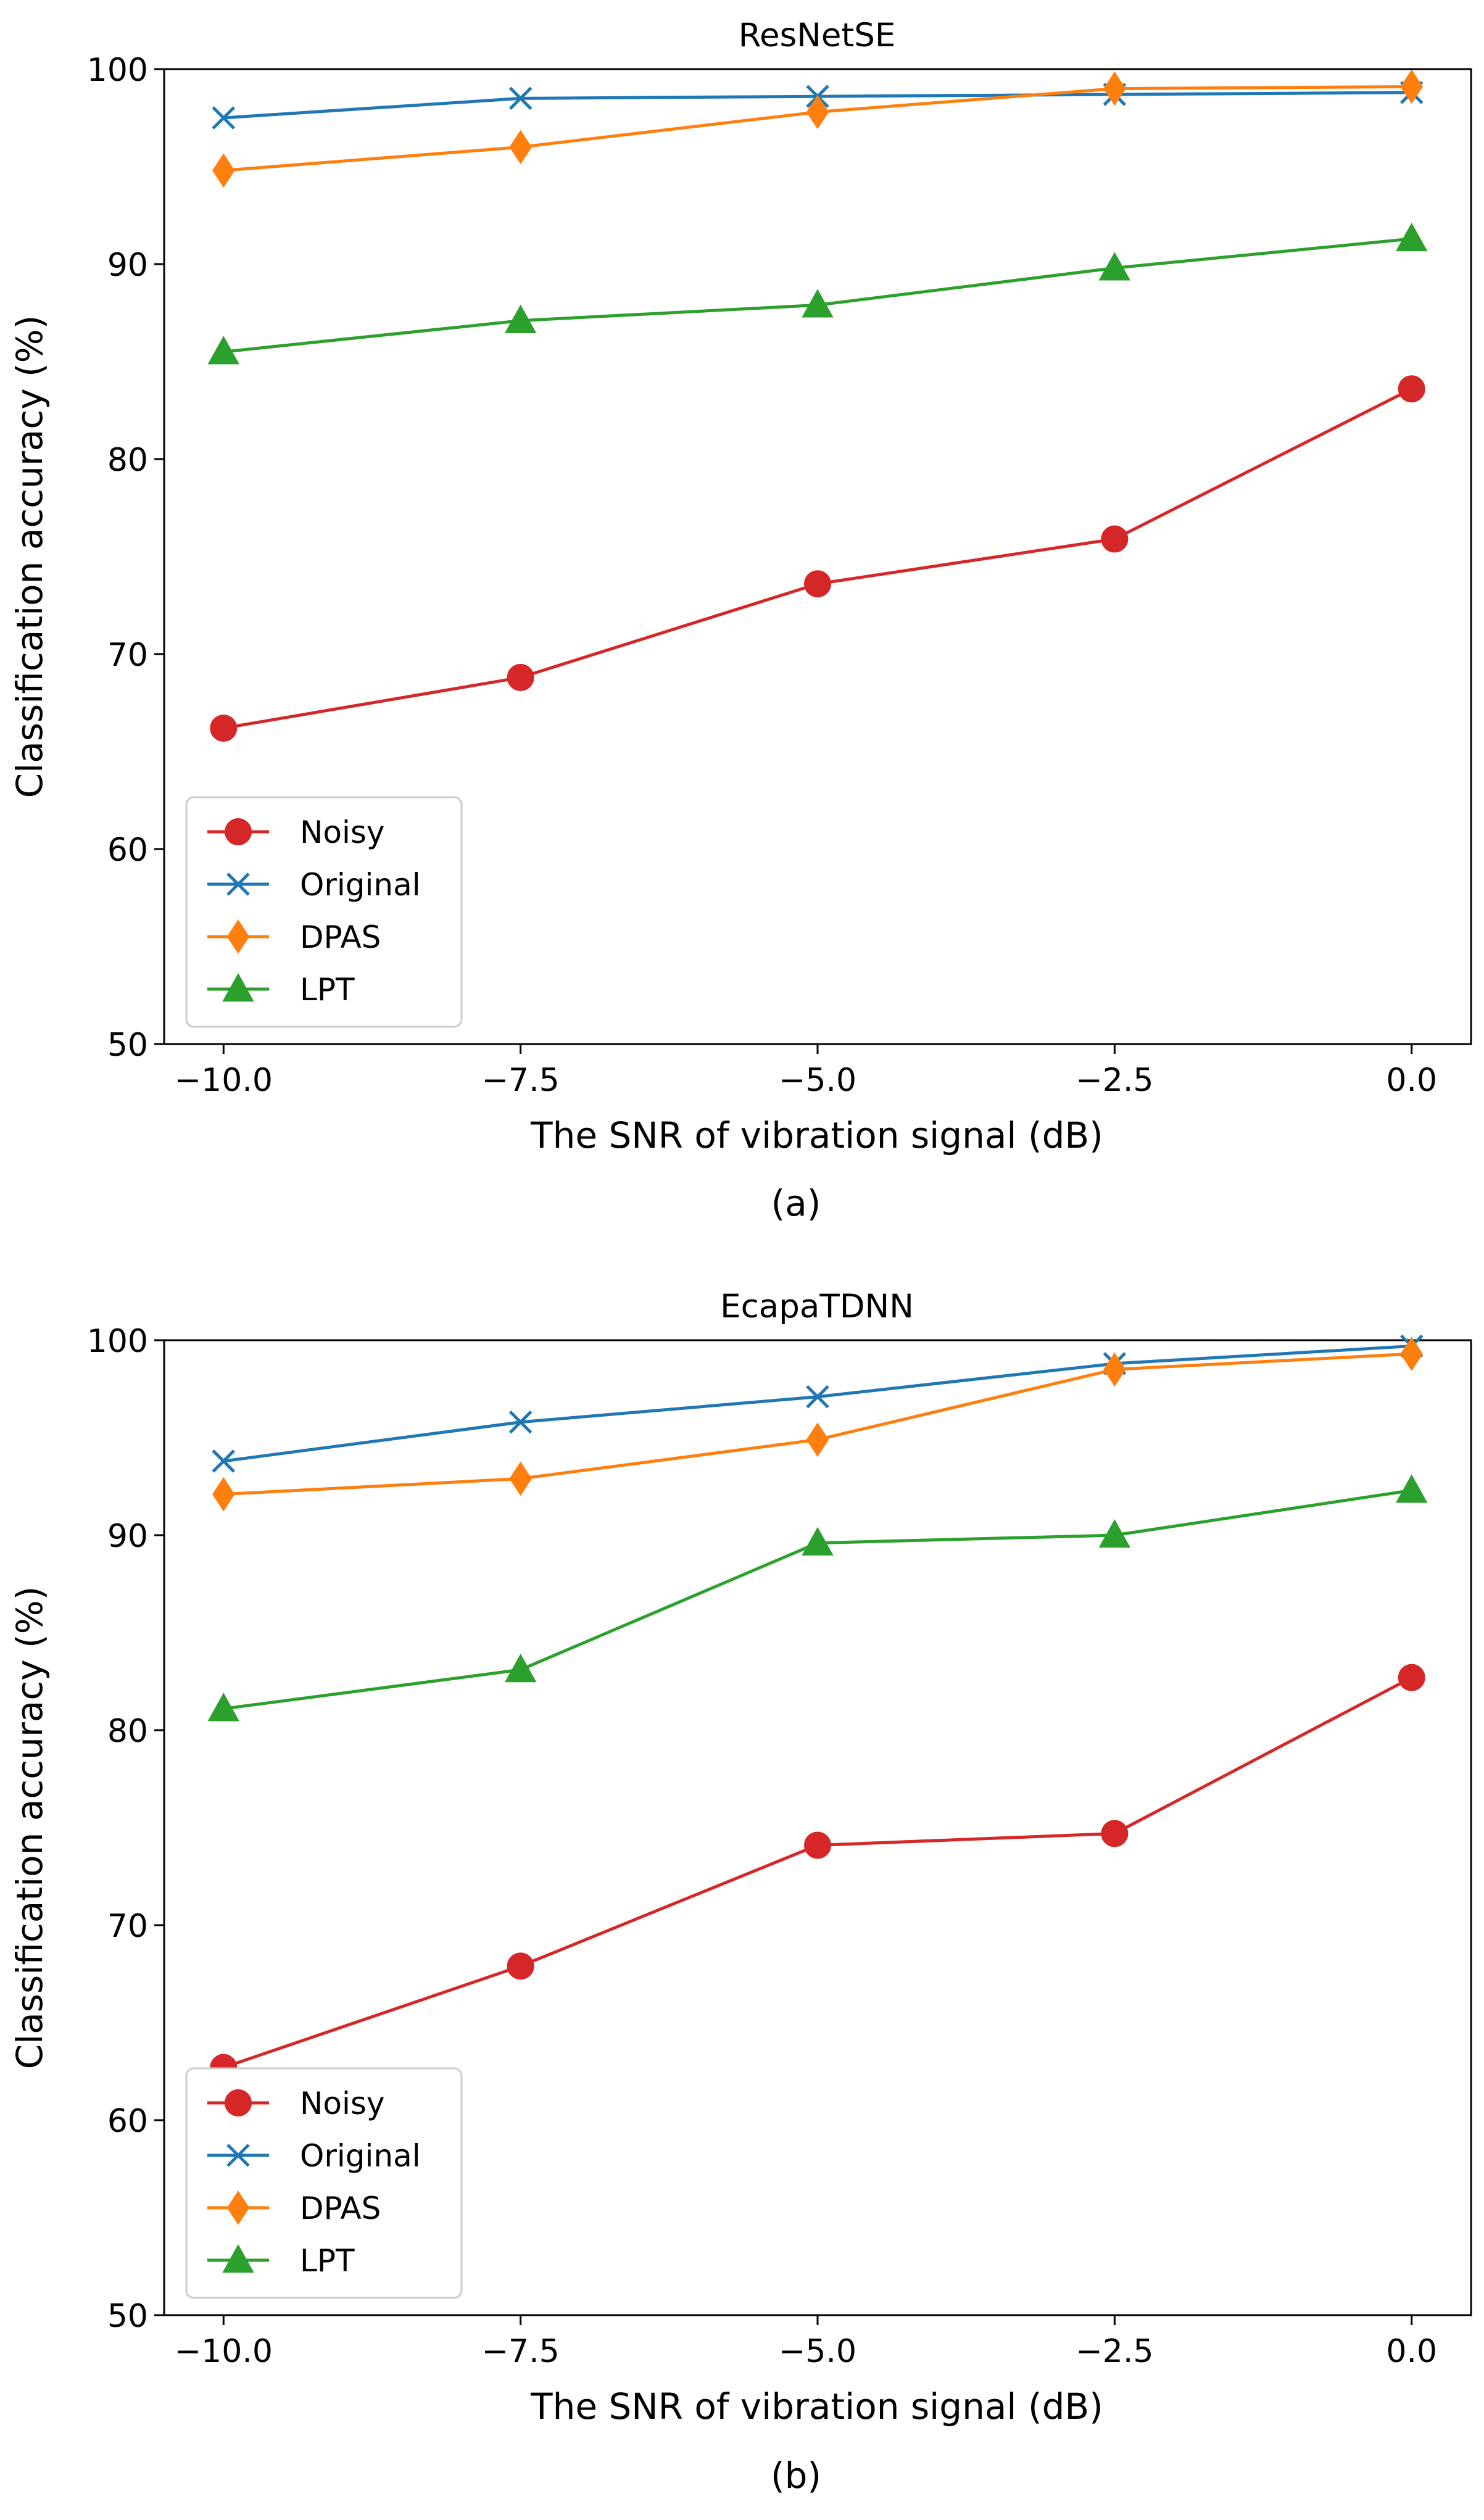 The height and width of the screenshot is (2520, 1484). What do you see at coordinates (817, 1307) in the screenshot?
I see `chart-title: EcapaTDNN` at bounding box center [817, 1307].